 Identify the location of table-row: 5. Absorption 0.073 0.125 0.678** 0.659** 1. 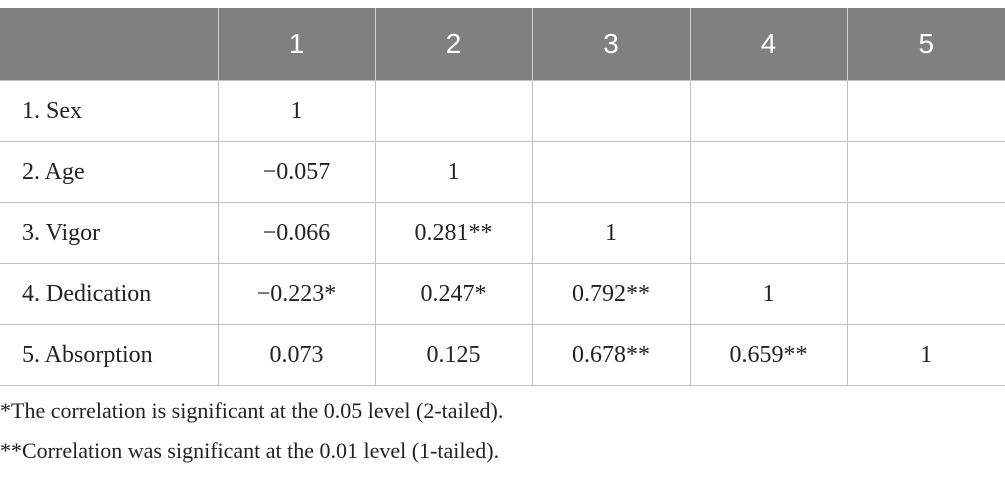
(502, 355).